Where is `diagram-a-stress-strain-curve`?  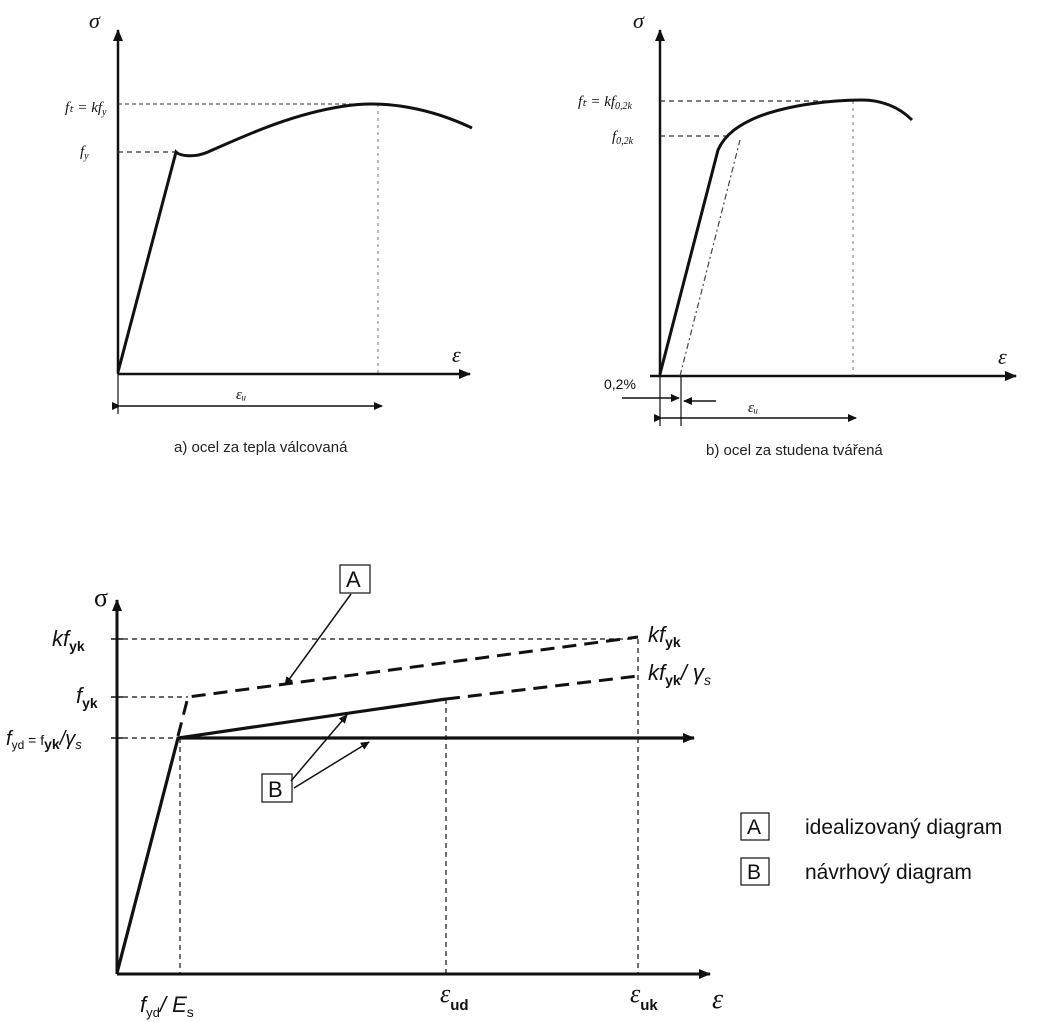
diagram-a-stress-strain-curve is located at coordinates (294, 237).